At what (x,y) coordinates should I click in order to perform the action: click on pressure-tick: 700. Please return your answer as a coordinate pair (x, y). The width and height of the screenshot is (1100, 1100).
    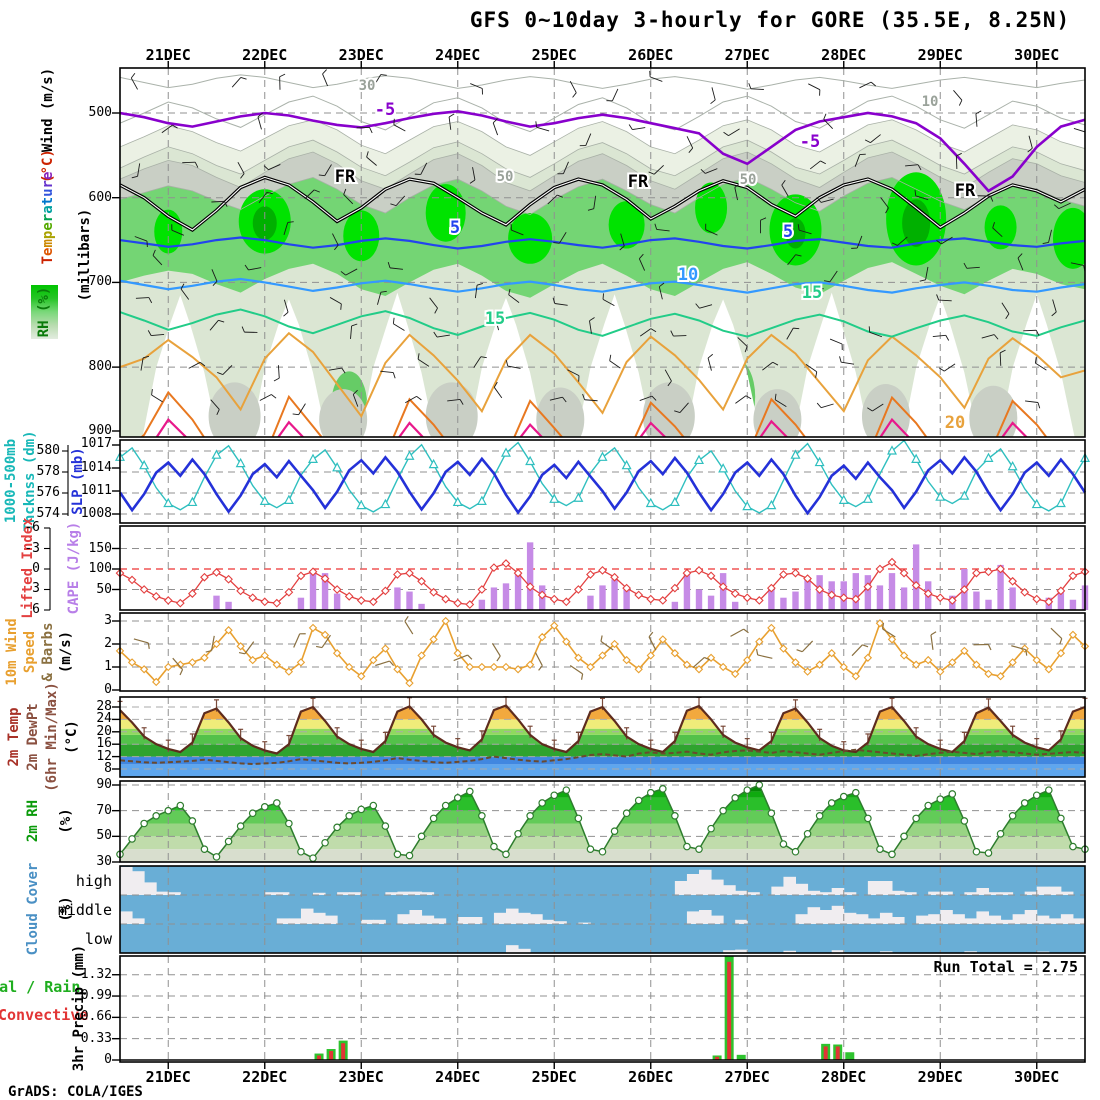
    Looking at the image, I should click on (100, 282).